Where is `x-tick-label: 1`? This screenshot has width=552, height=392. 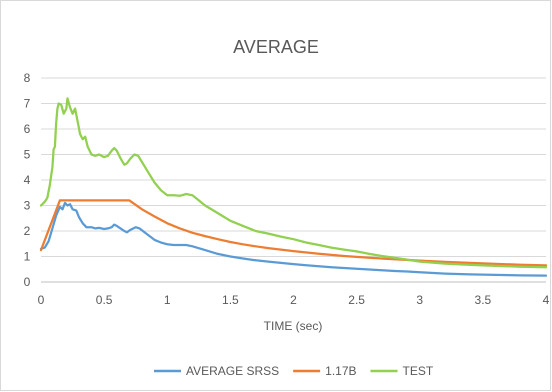
x-tick-label: 1 is located at coordinates (167, 300).